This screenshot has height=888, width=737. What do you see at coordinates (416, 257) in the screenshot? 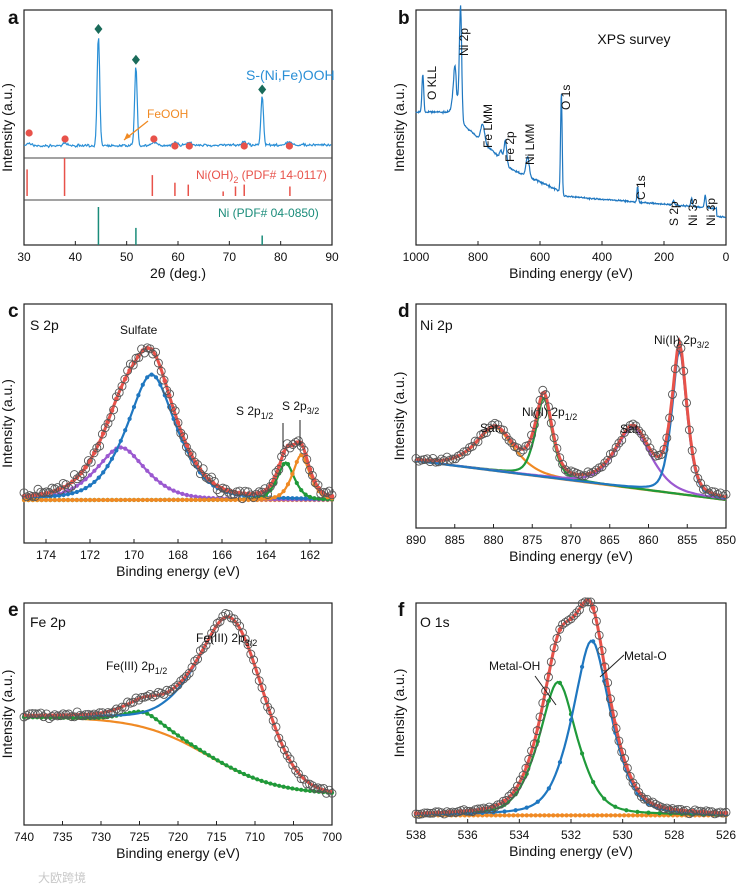
I see `x-tick-label: 1000` at bounding box center [416, 257].